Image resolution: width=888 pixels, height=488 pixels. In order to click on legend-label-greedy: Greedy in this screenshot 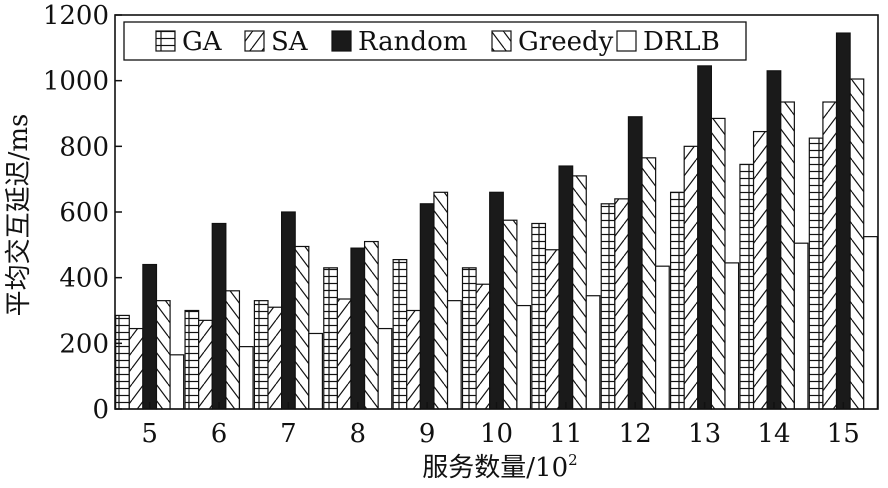, I will do `click(566, 42)`.